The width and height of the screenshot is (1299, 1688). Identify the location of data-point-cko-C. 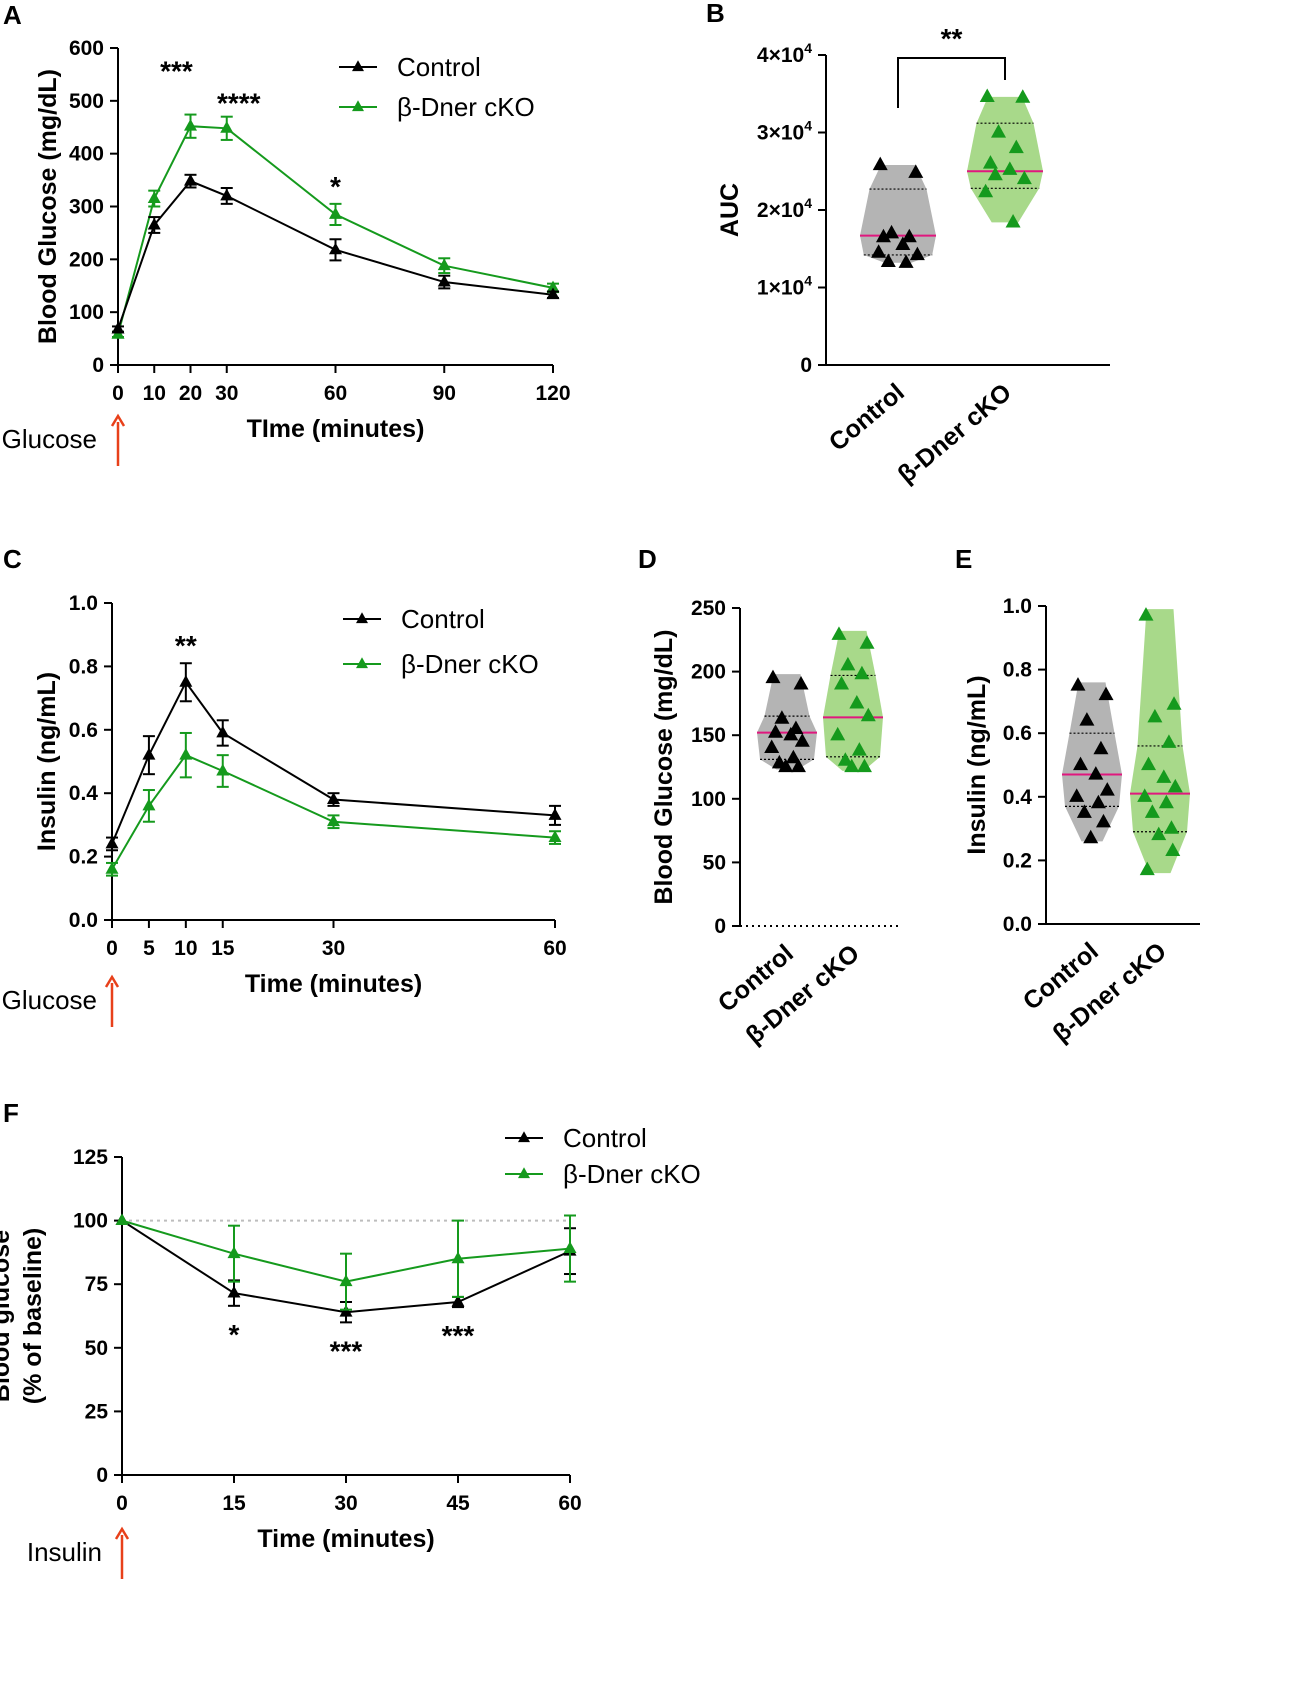
(555, 836).